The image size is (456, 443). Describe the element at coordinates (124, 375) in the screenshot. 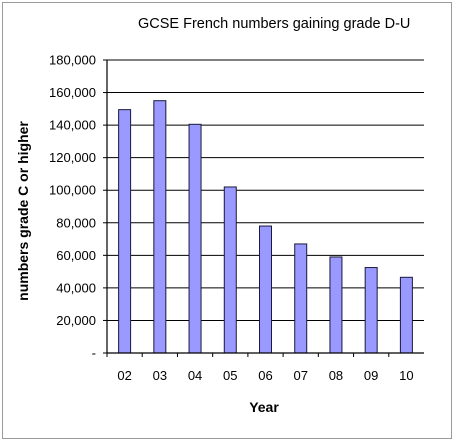

I see `x-tick-label: 02` at that location.